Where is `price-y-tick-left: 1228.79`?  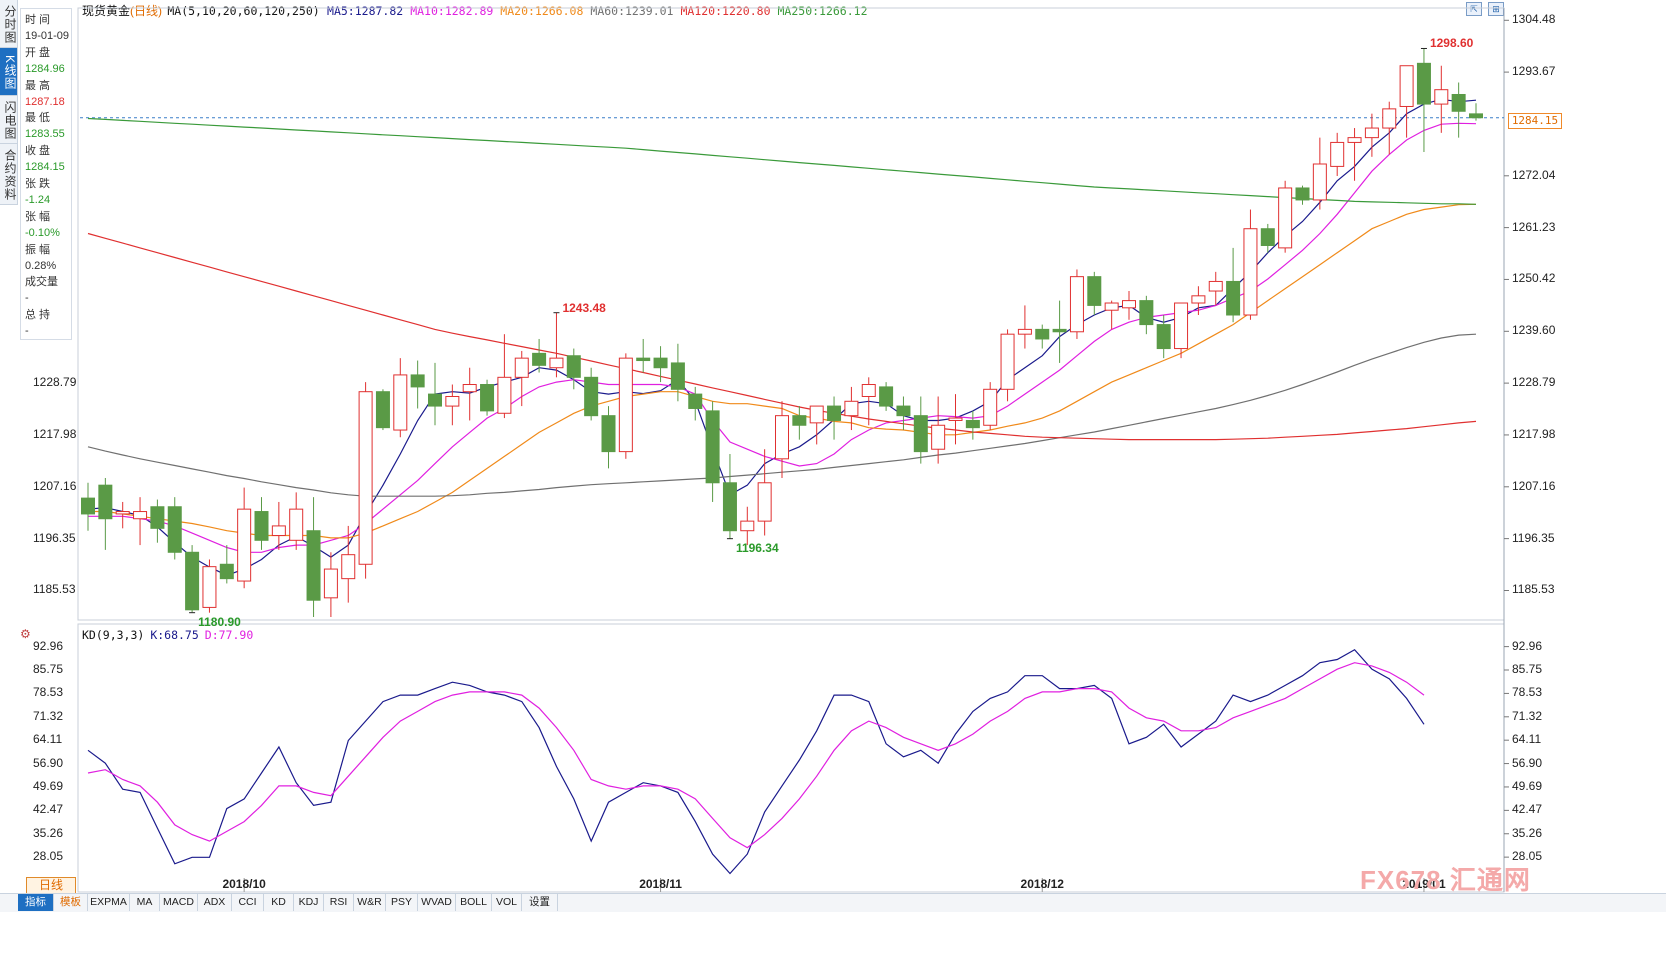
price-y-tick-left: 1228.79 is located at coordinates (55, 382).